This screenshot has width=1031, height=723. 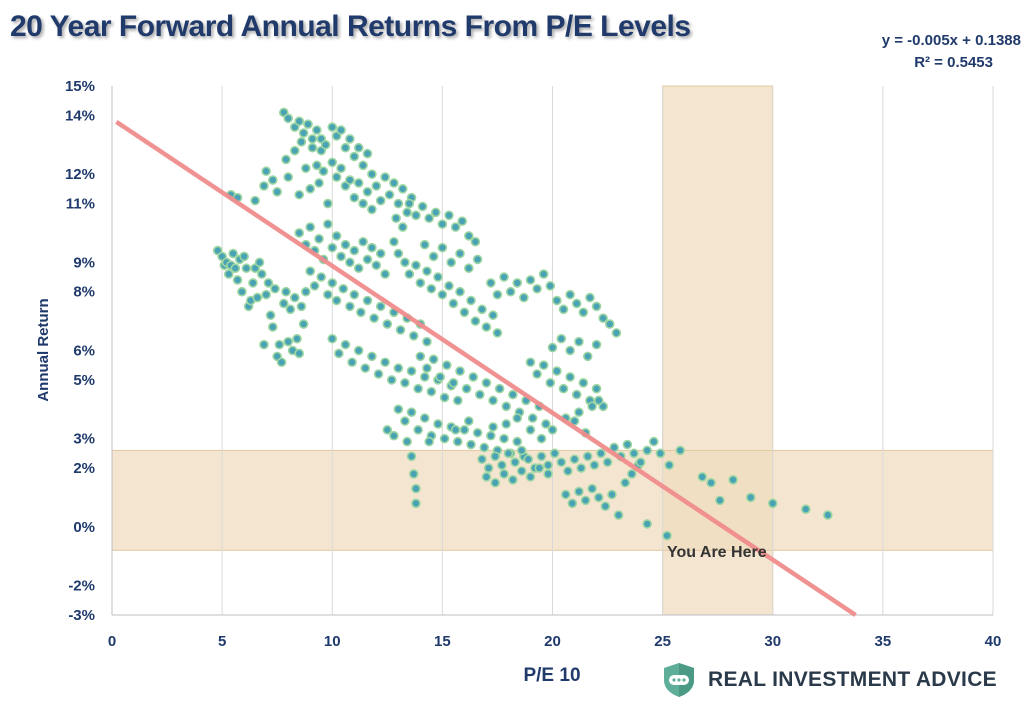 What do you see at coordinates (84, 439) in the screenshot?
I see `y-tick-label: 3%` at bounding box center [84, 439].